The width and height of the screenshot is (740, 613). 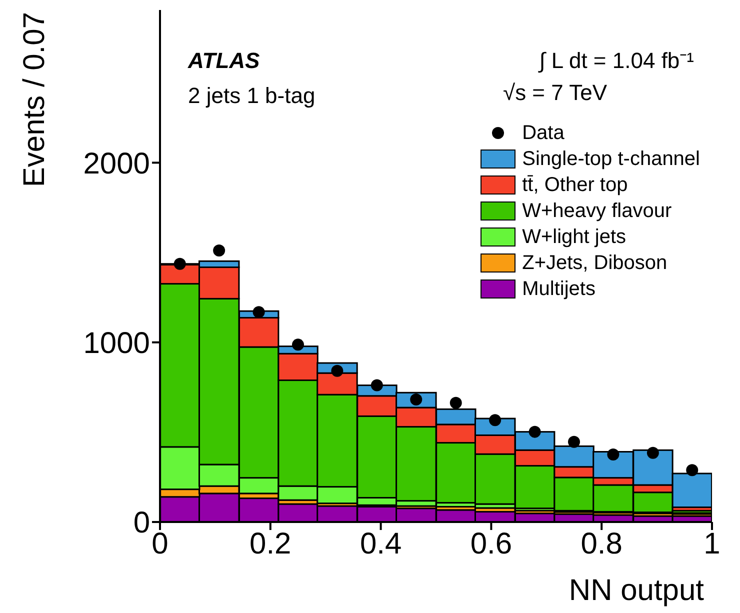 I want to click on legend-label: Data, so click(x=543, y=133).